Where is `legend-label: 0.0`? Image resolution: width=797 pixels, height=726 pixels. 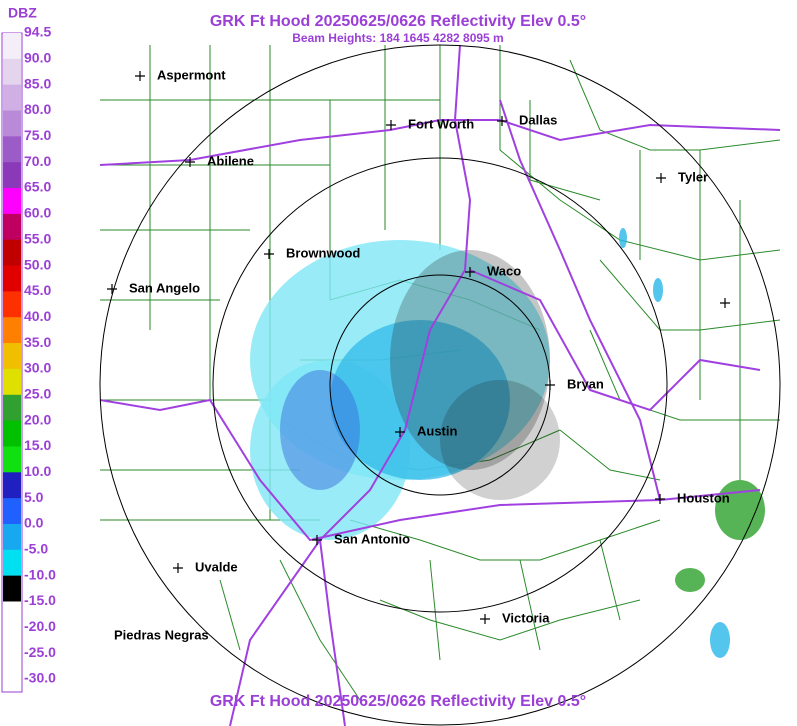
legend-label: 0.0 is located at coordinates (34, 523).